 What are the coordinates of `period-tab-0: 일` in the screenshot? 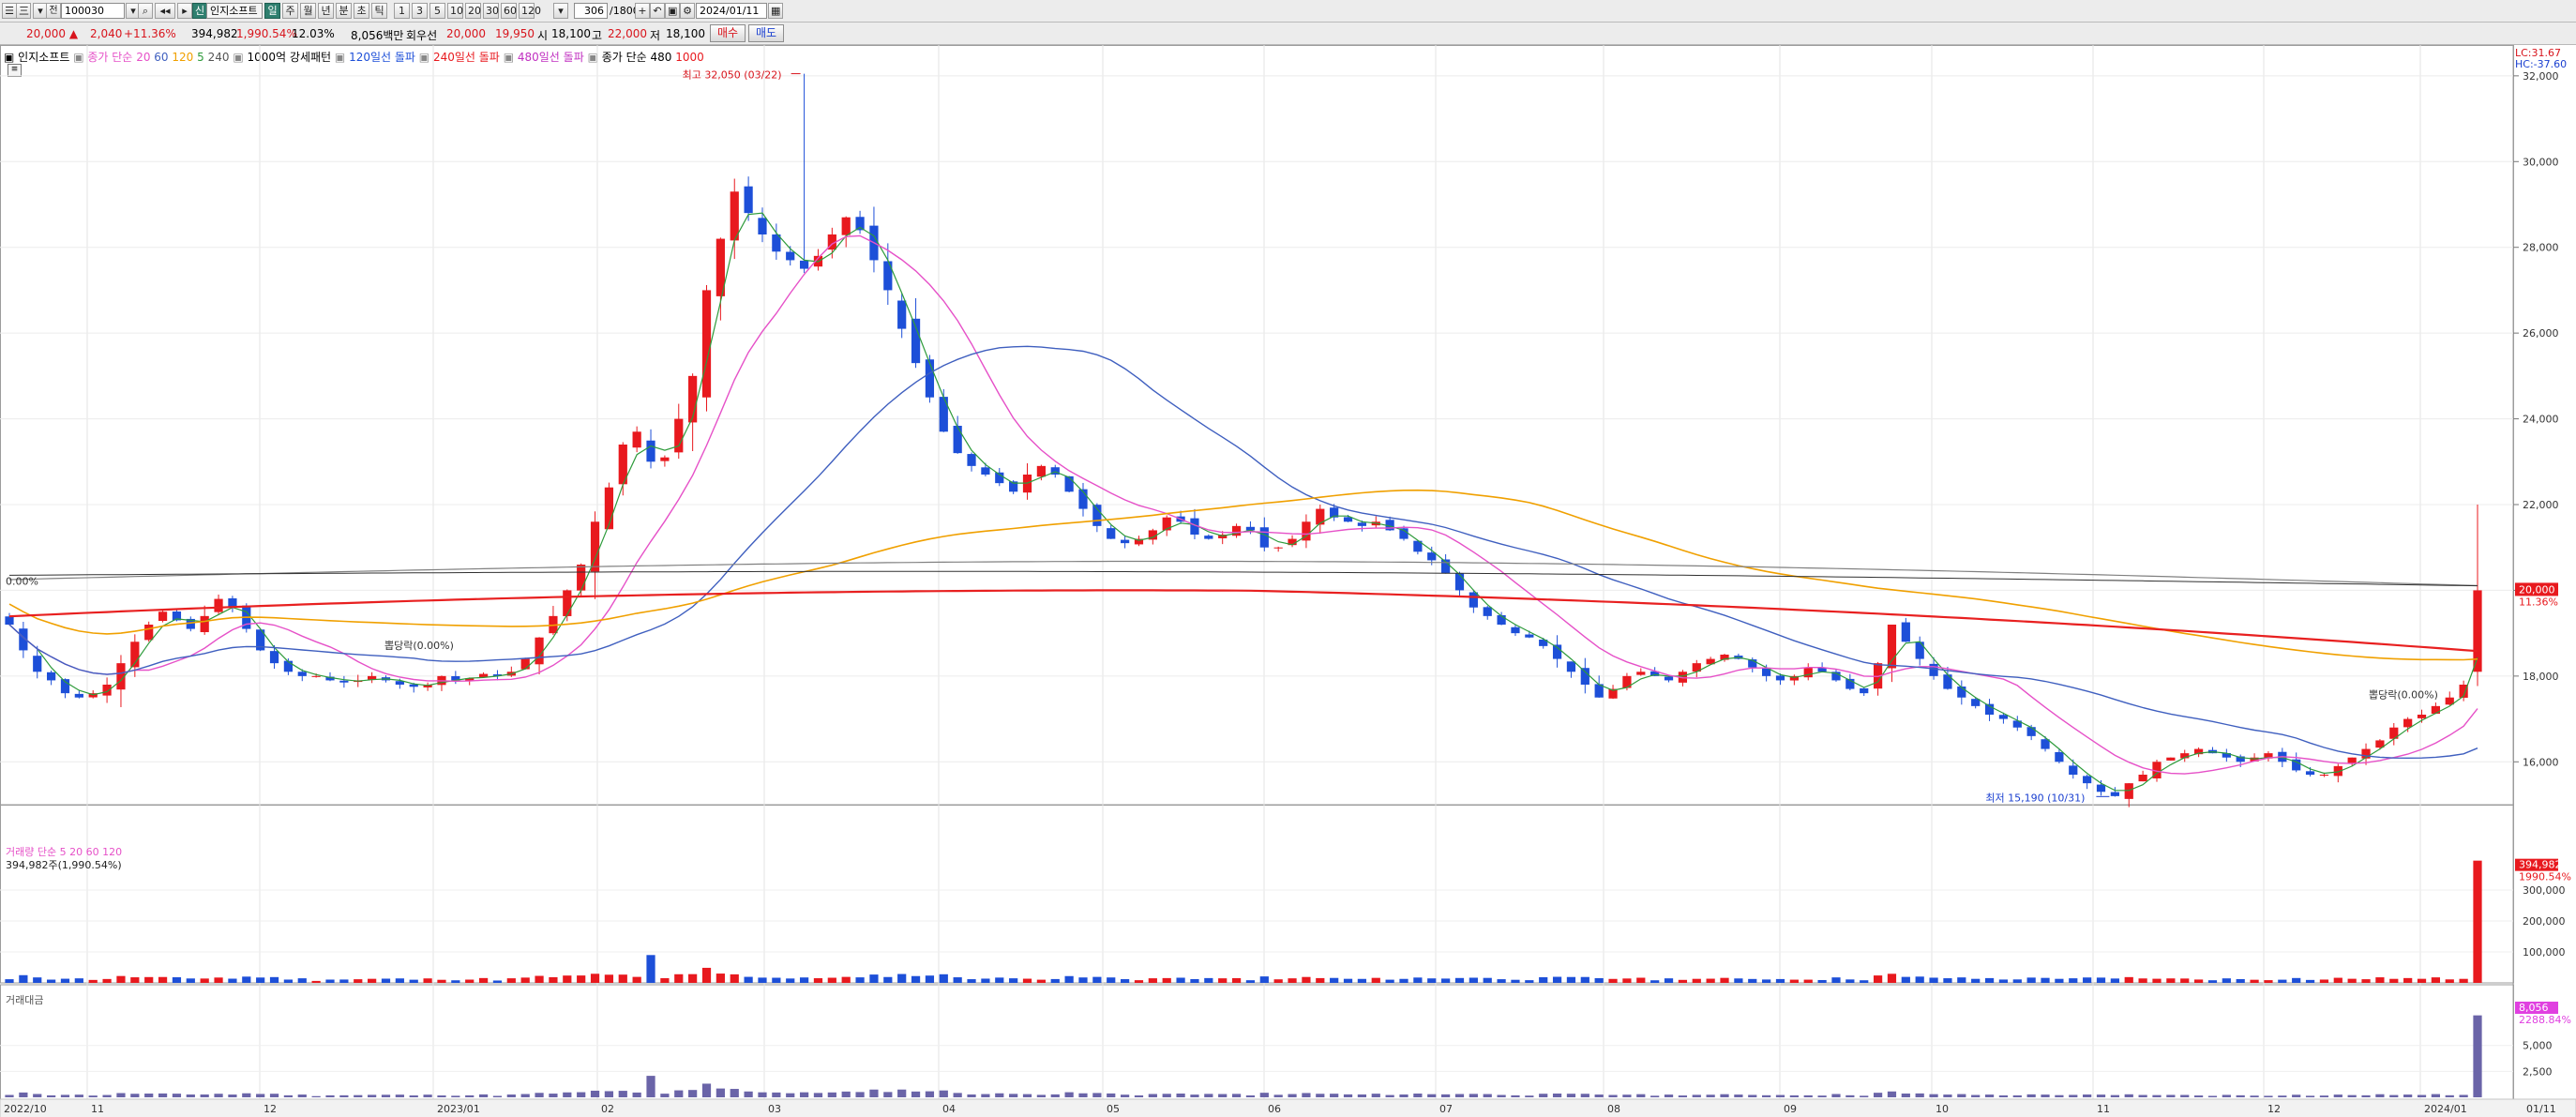 It's located at (272, 11).